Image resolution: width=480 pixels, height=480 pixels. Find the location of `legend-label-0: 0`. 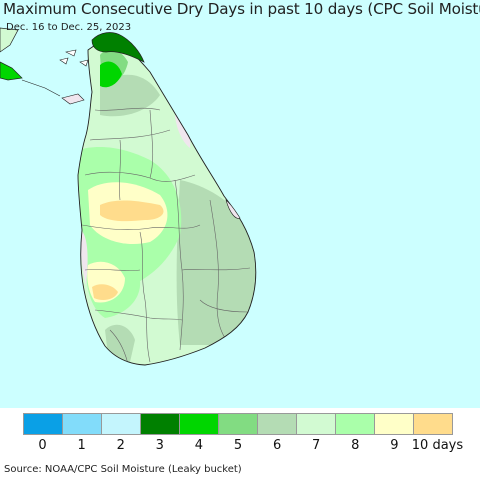

legend-label-0: 0 is located at coordinates (42, 445).